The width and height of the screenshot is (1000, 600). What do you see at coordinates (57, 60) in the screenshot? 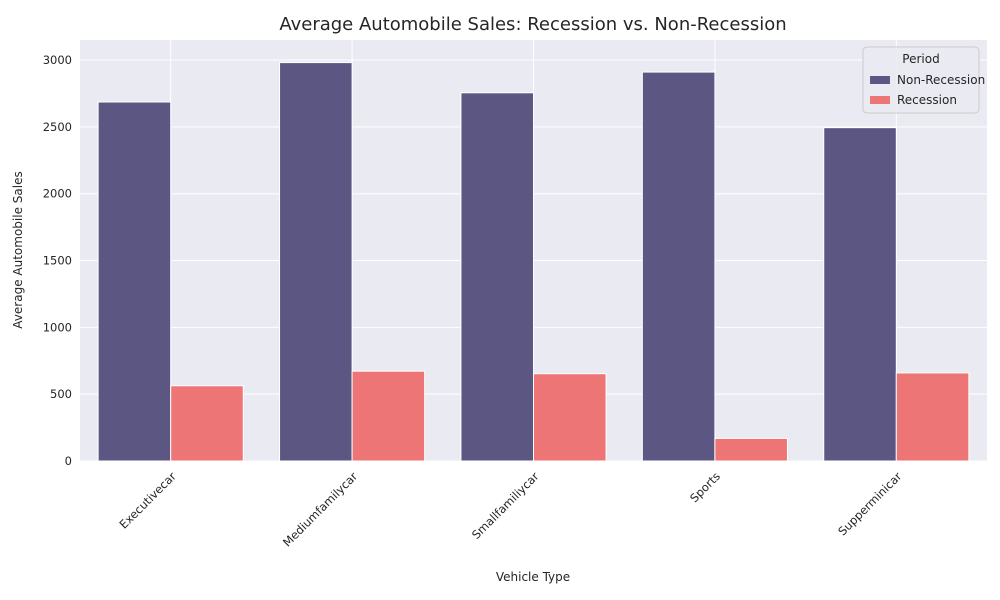
I see `y-tick-label: 3000` at bounding box center [57, 60].